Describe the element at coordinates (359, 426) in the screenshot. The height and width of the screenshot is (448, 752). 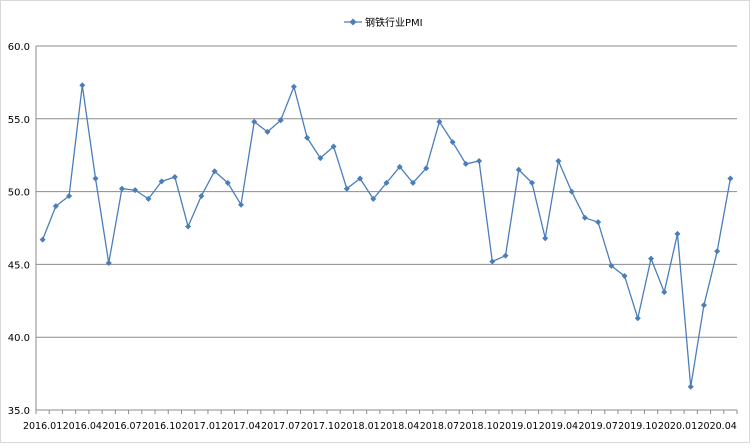
I see `x-tick-label: 2018.01` at that location.